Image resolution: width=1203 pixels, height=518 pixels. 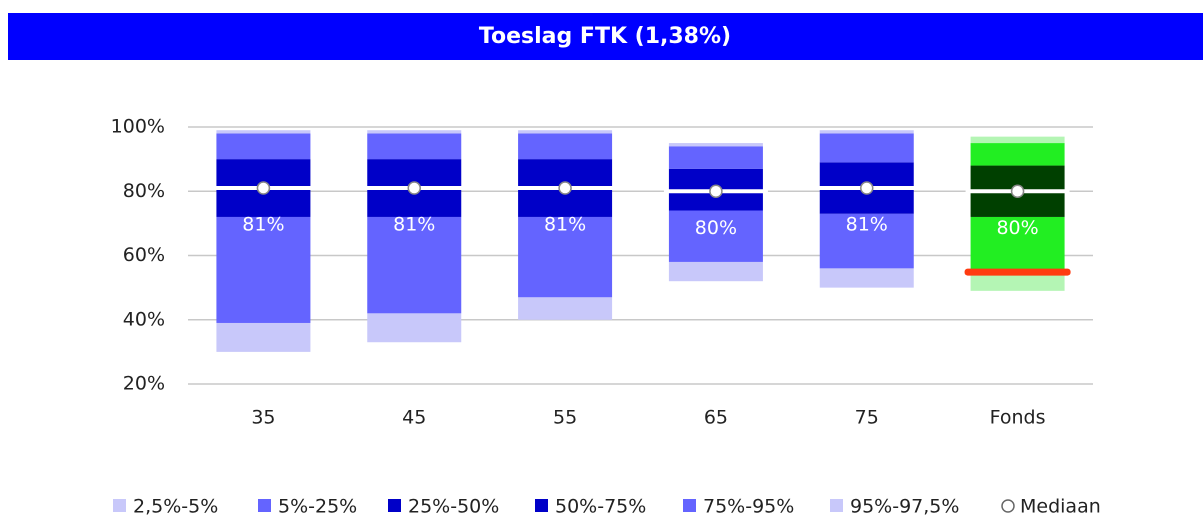 I want to click on y-tick-label: 100%, so click(x=138, y=127).